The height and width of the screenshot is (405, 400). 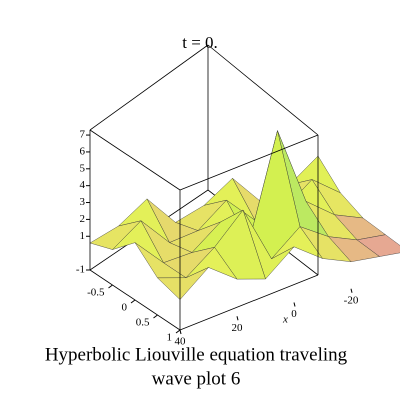 I want to click on z-tick-label: 4, so click(x=83, y=185).